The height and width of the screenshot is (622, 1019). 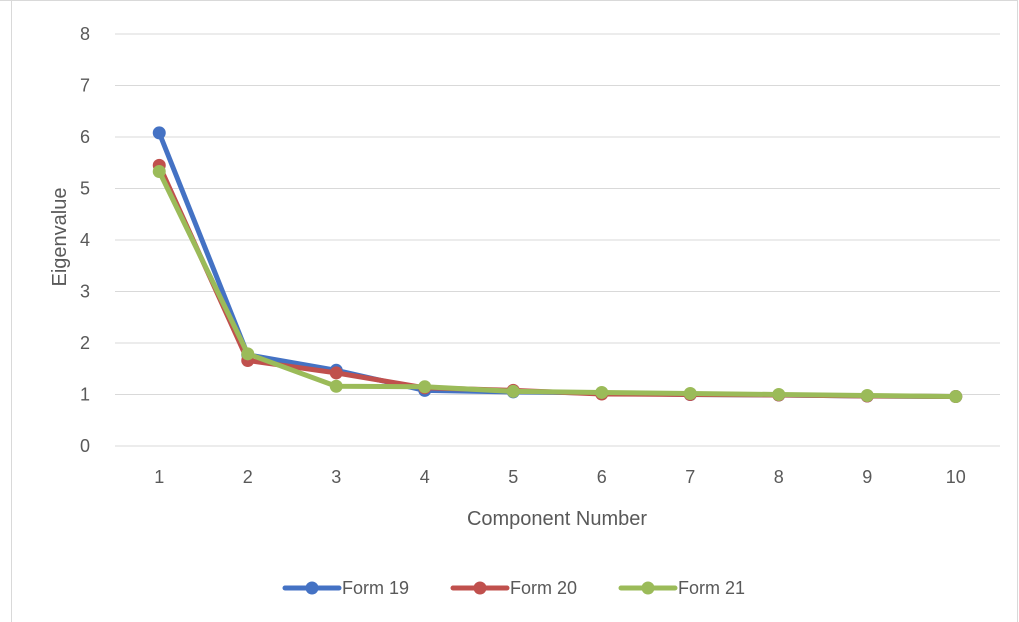 I want to click on y-tick-label-4: 4, so click(x=85, y=240).